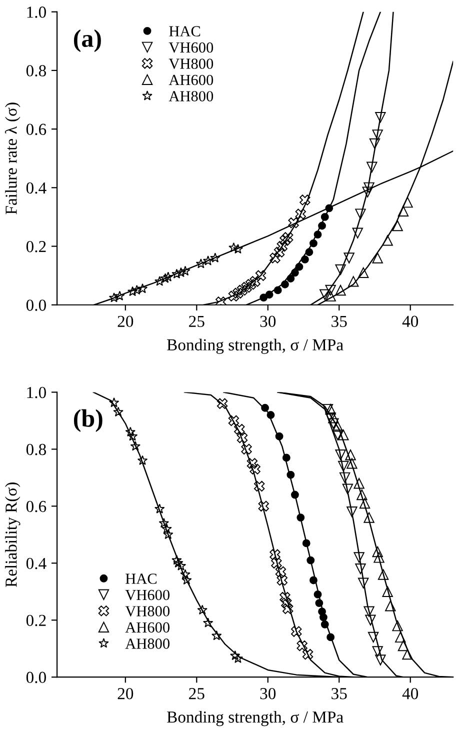 The height and width of the screenshot is (740, 460). I want to click on y-axis-title: Failure rate λ (σ), so click(12, 158).